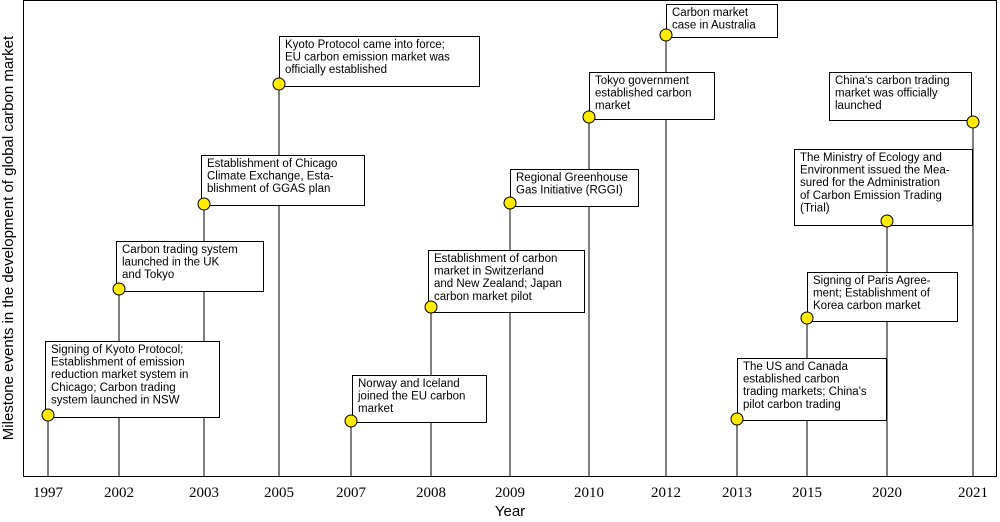  I want to click on x-tick-label: 2008, so click(431, 493).